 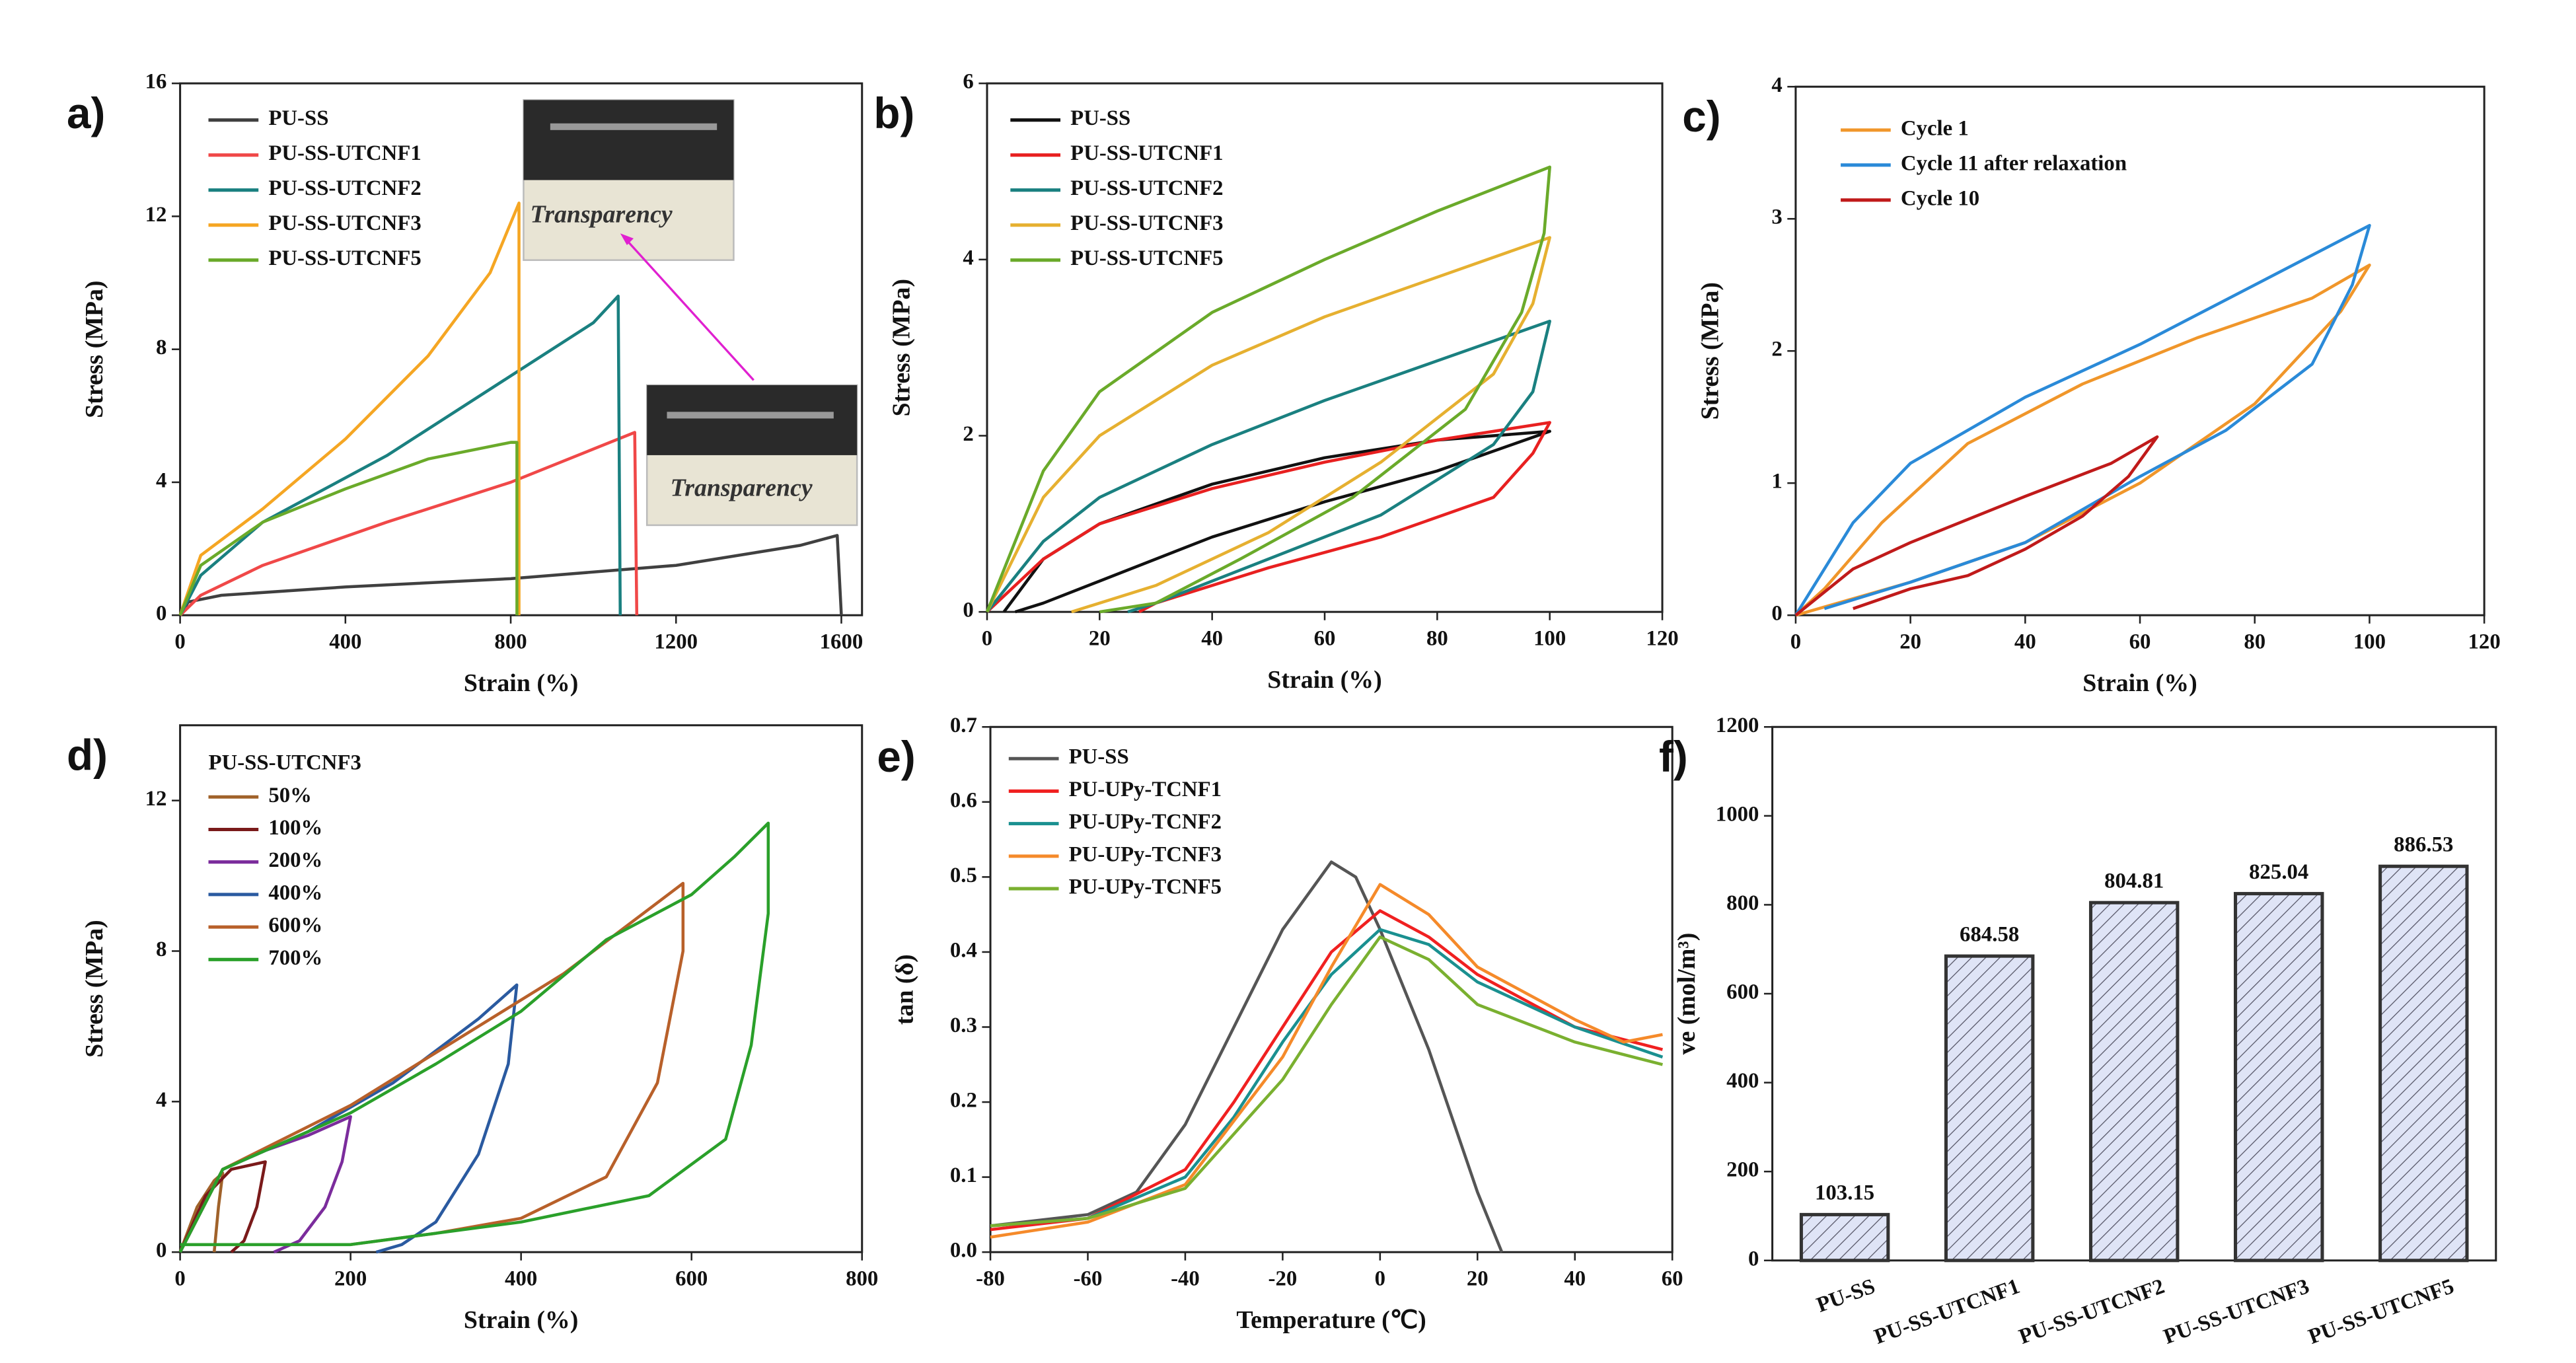 I want to click on y-axis-label: ve (mol/m³), so click(x=1687, y=994).